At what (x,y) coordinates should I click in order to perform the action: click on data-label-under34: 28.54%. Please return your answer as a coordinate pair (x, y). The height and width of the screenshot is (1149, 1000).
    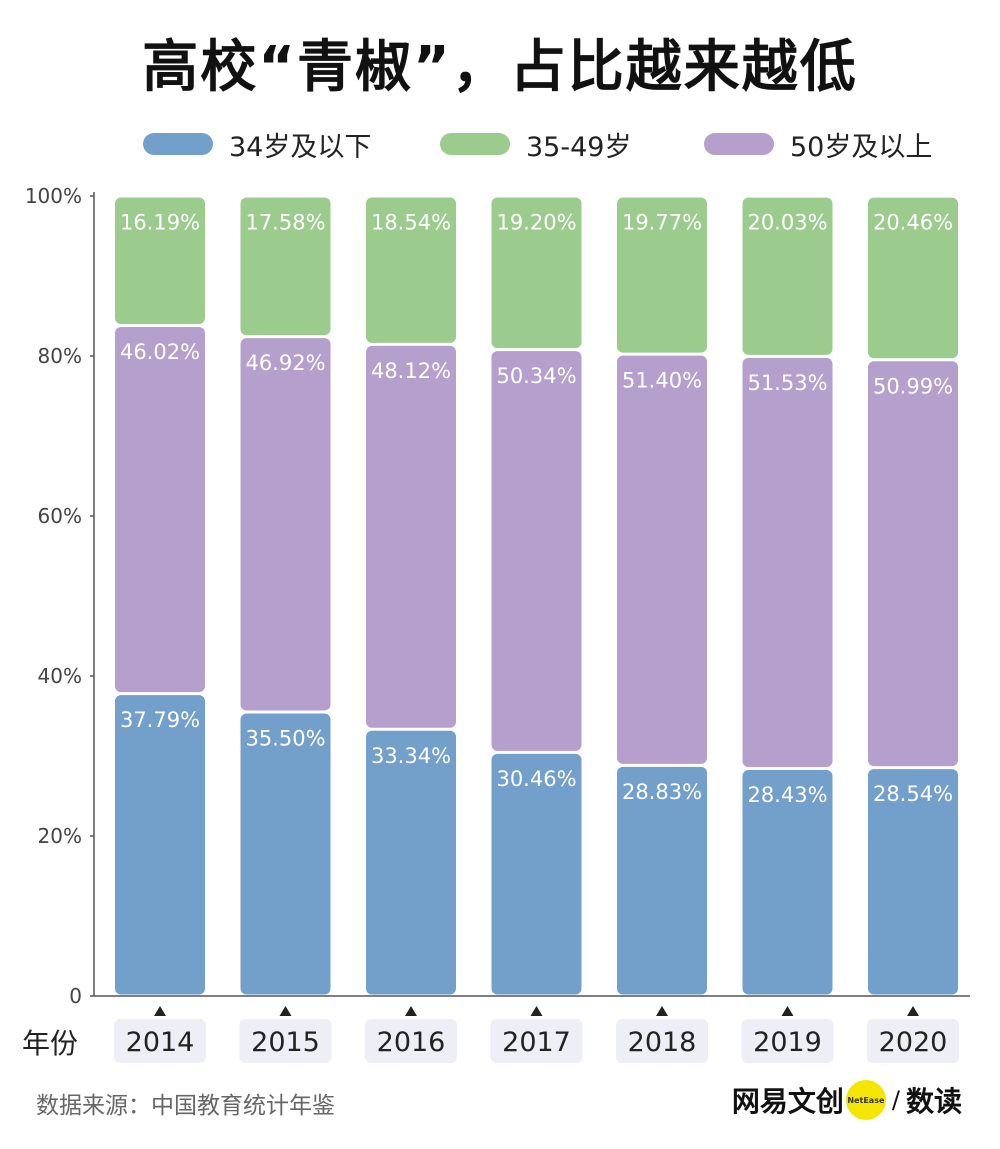
    Looking at the image, I should click on (913, 794).